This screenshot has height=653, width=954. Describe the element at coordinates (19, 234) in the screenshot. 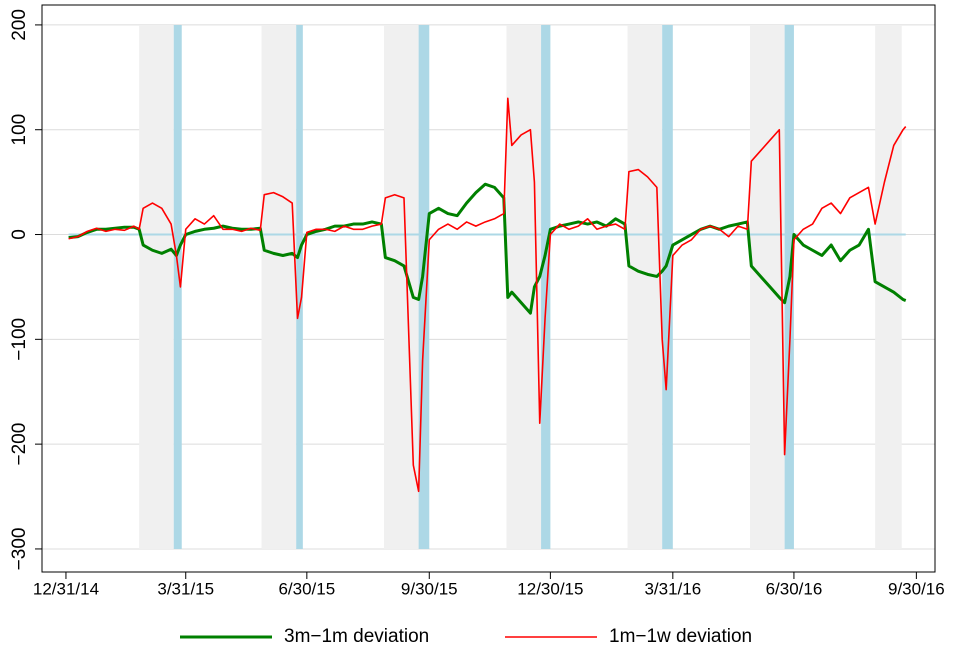

I see `y-tick-label: 0` at that location.